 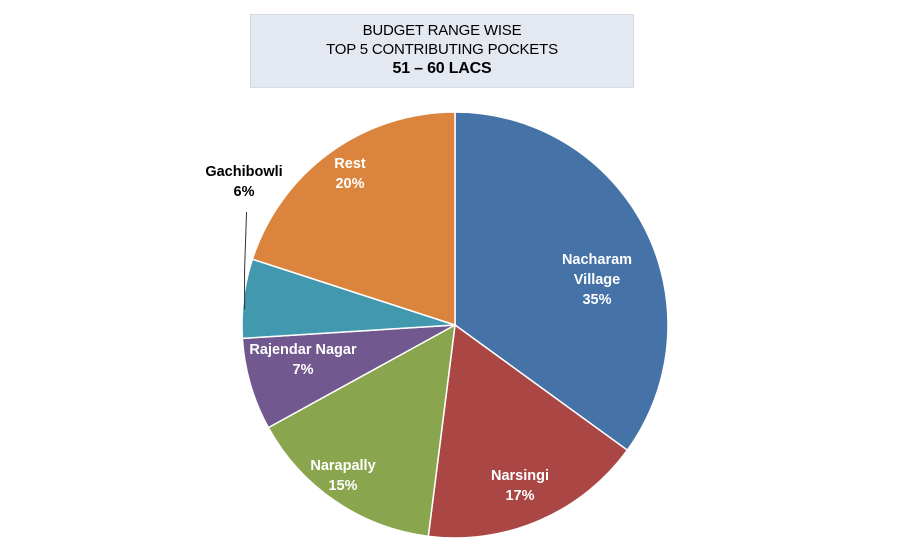 I want to click on pie-slice-rest, so click(x=353, y=219).